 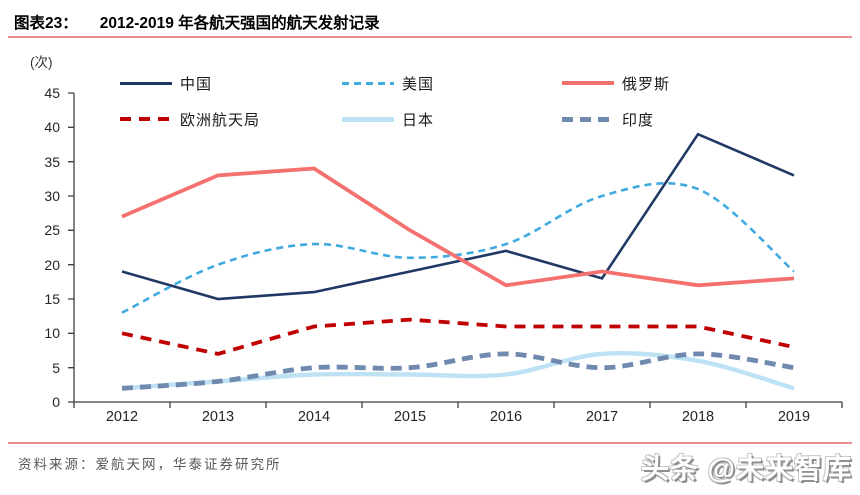 What do you see at coordinates (698, 417) in the screenshot?
I see `x-tick-label: 2018` at bounding box center [698, 417].